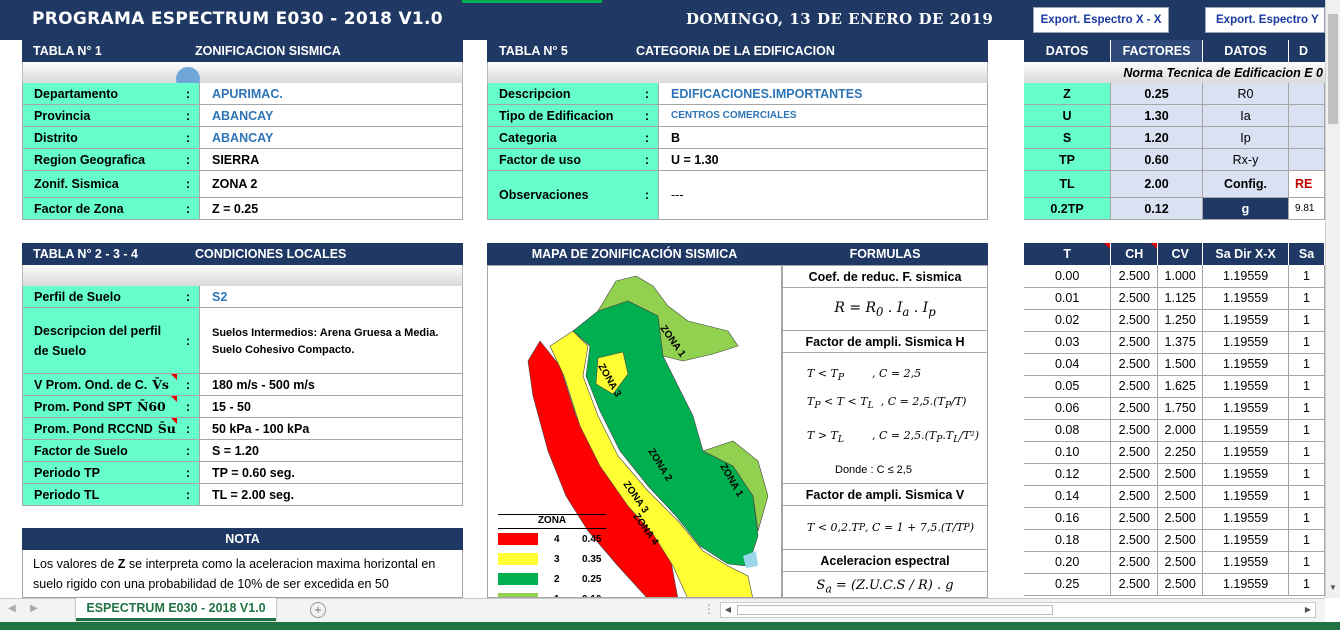 This screenshot has width=1340, height=630. I want to click on spectrum-cell: 0.16, so click(1068, 518).